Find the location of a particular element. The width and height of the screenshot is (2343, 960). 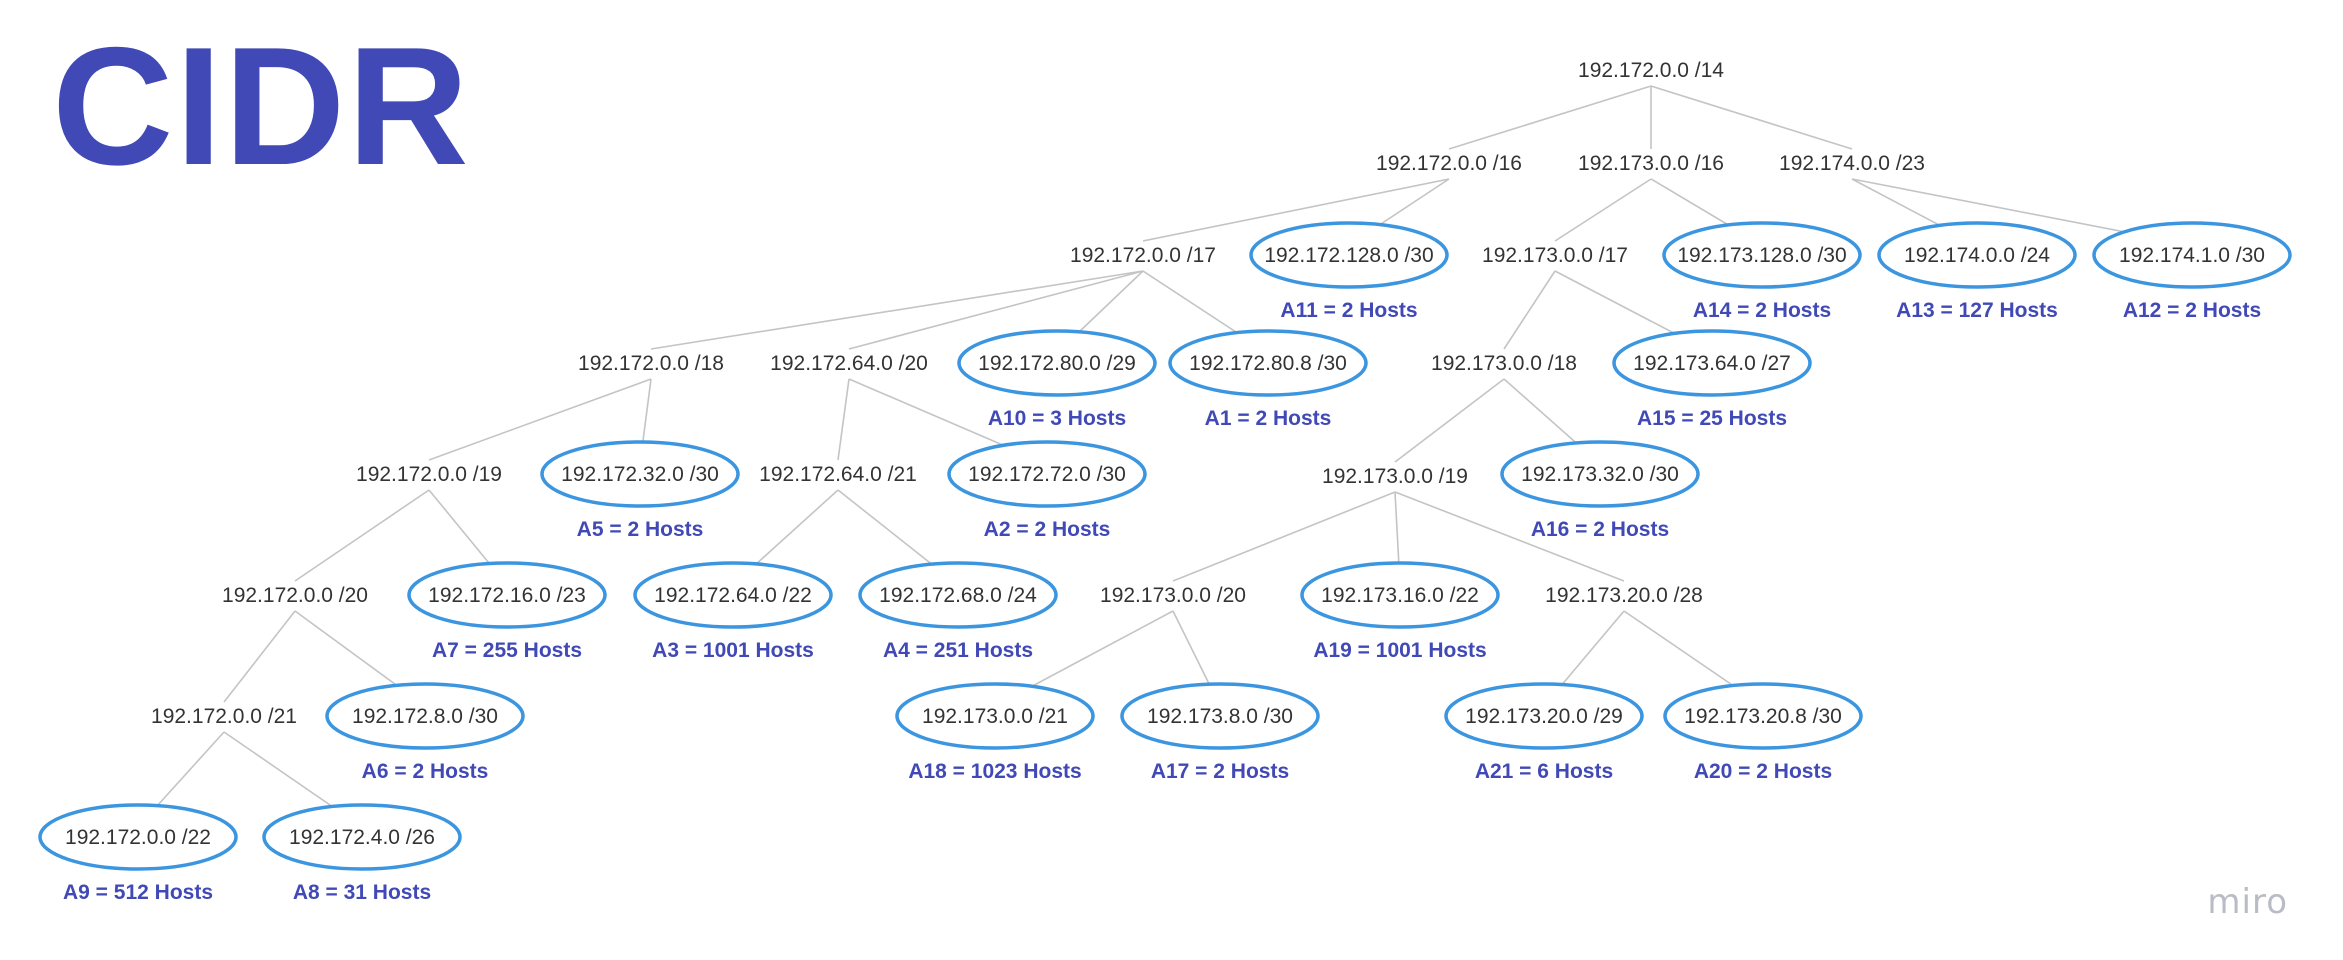

subnet-label: 192.172.72.0 /30 is located at coordinates (1047, 474).